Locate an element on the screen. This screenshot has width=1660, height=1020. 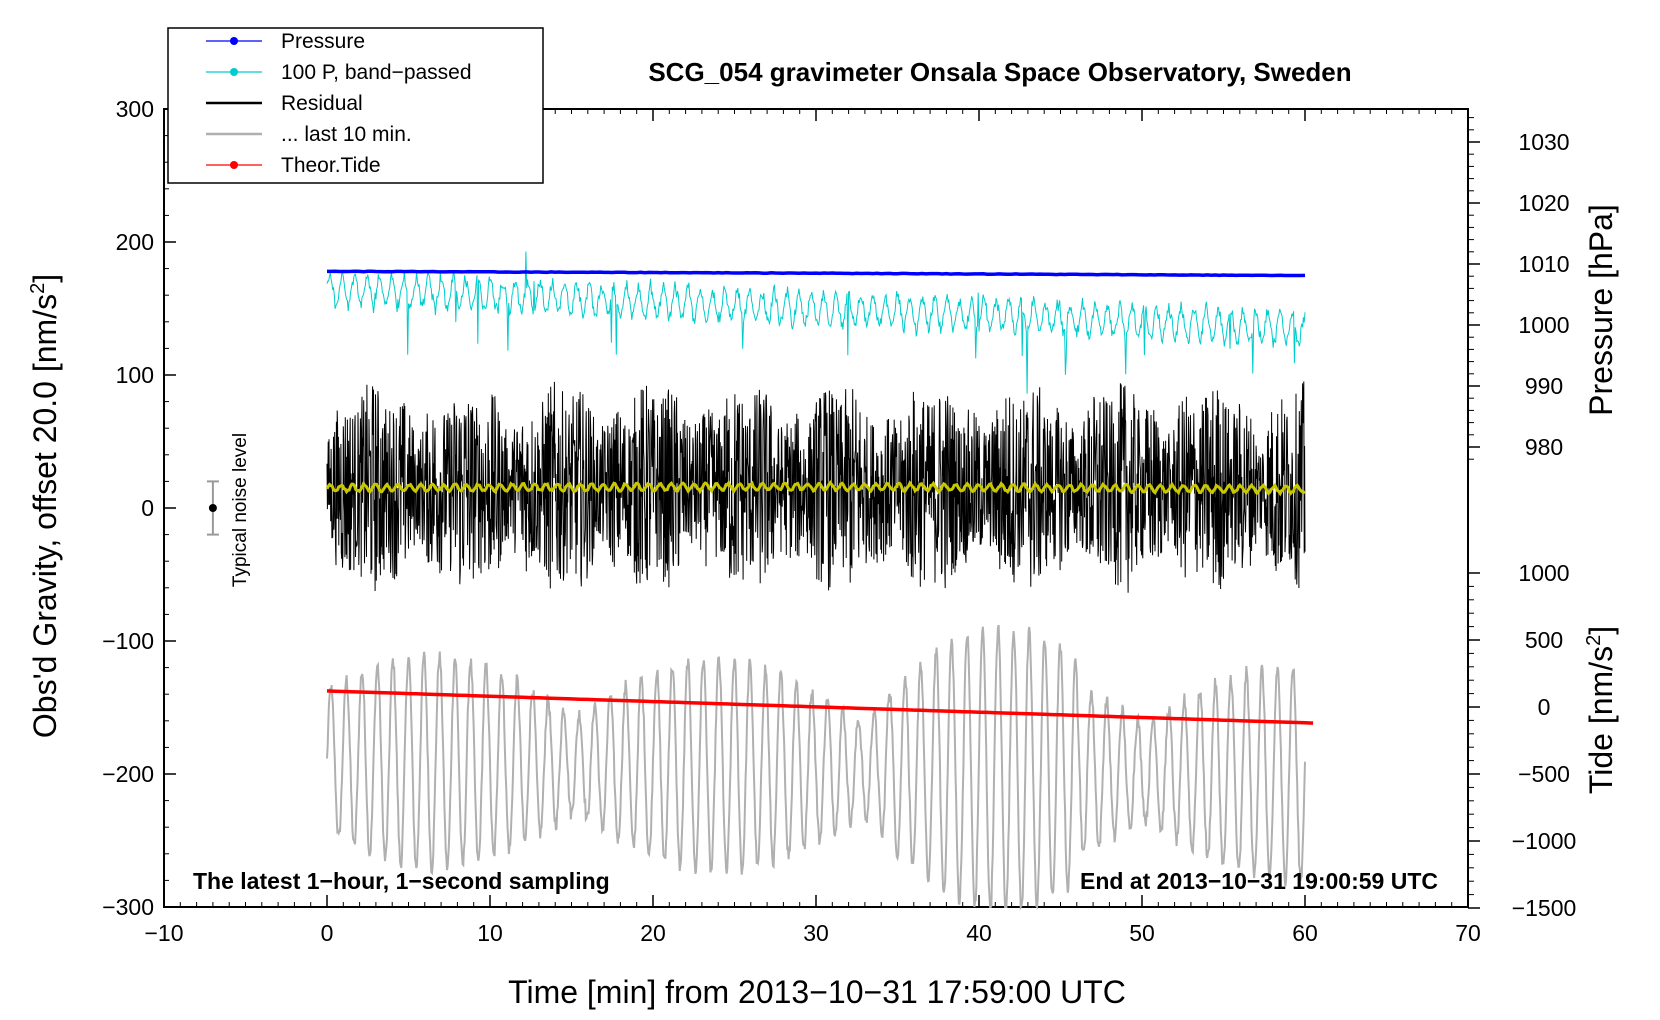
x-tick-label: 40 is located at coordinates (979, 933).